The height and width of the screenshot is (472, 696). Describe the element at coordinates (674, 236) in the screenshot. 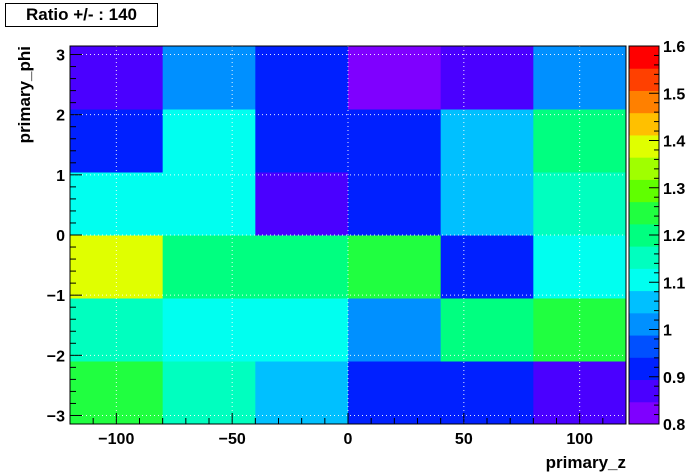

I see `color-scale-label: 1.2` at that location.